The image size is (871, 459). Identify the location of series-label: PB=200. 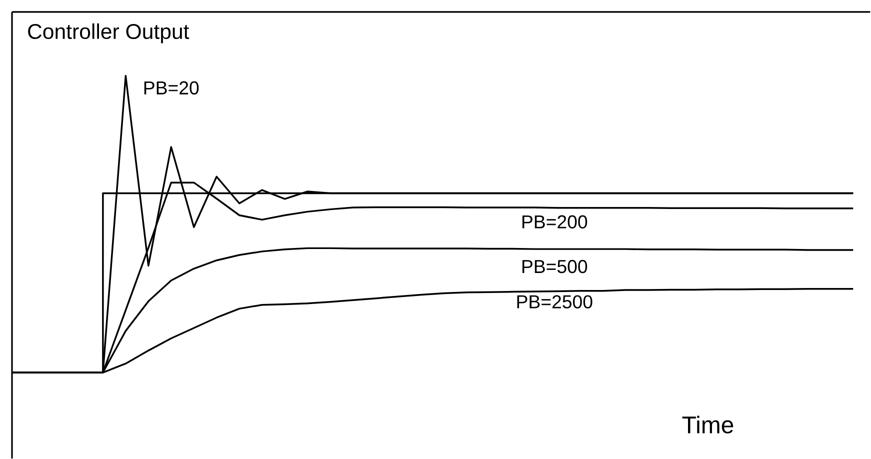
(555, 221).